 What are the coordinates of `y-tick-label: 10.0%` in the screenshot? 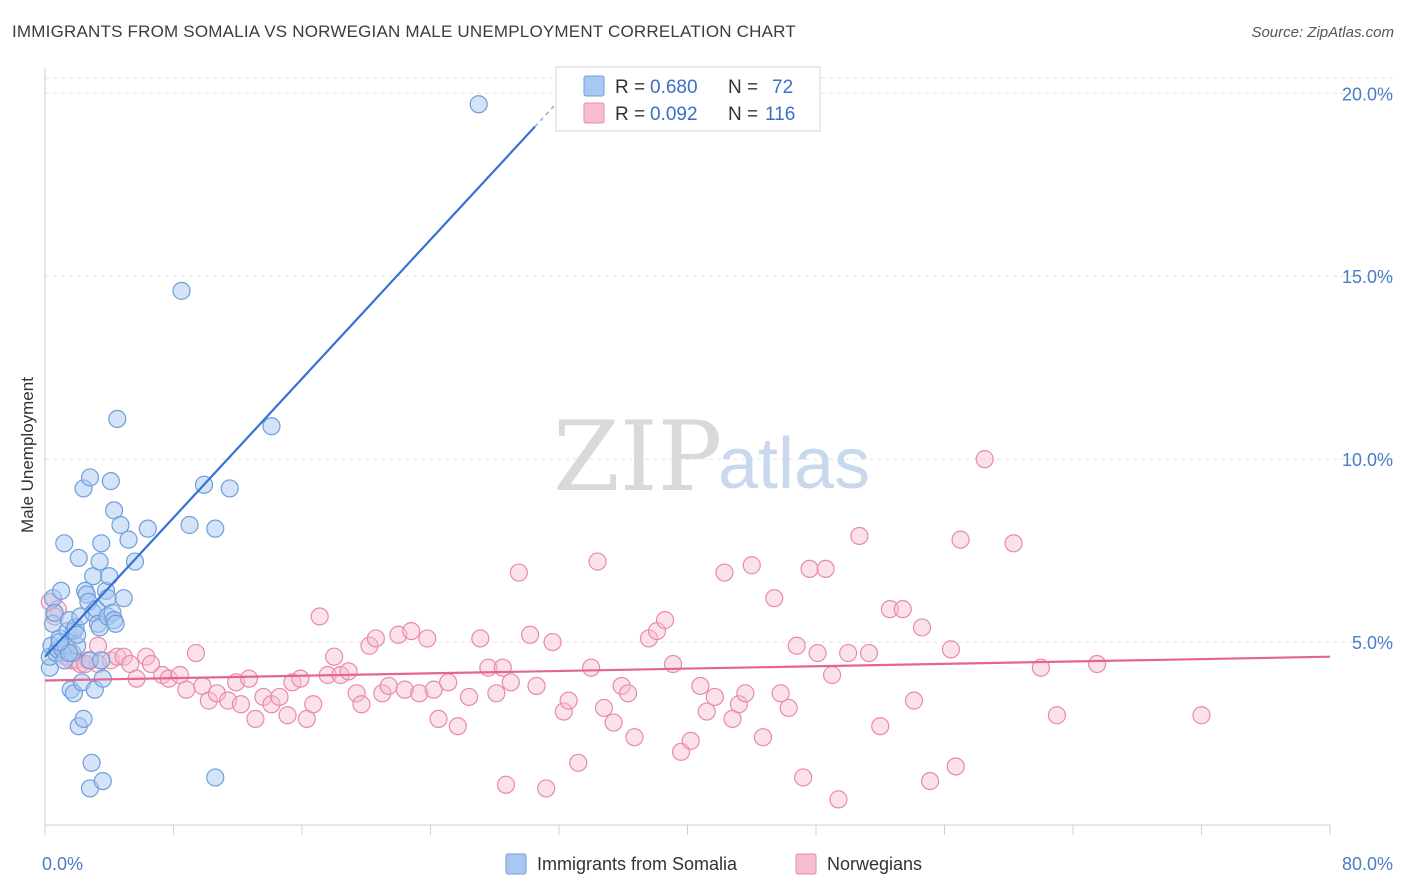 It's located at (1367, 460).